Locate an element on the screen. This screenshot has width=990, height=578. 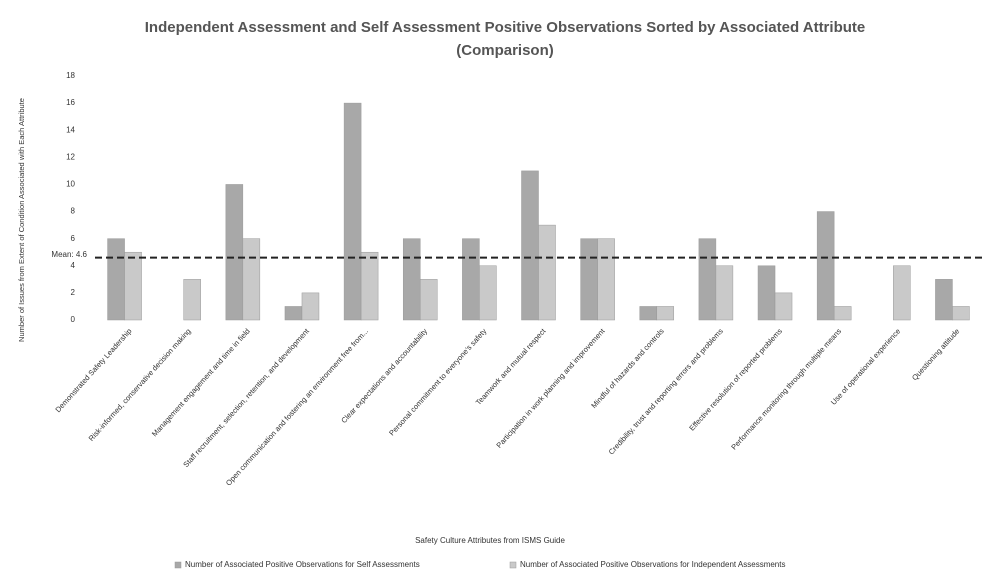
y-tick-label: 16 is located at coordinates (70, 102).